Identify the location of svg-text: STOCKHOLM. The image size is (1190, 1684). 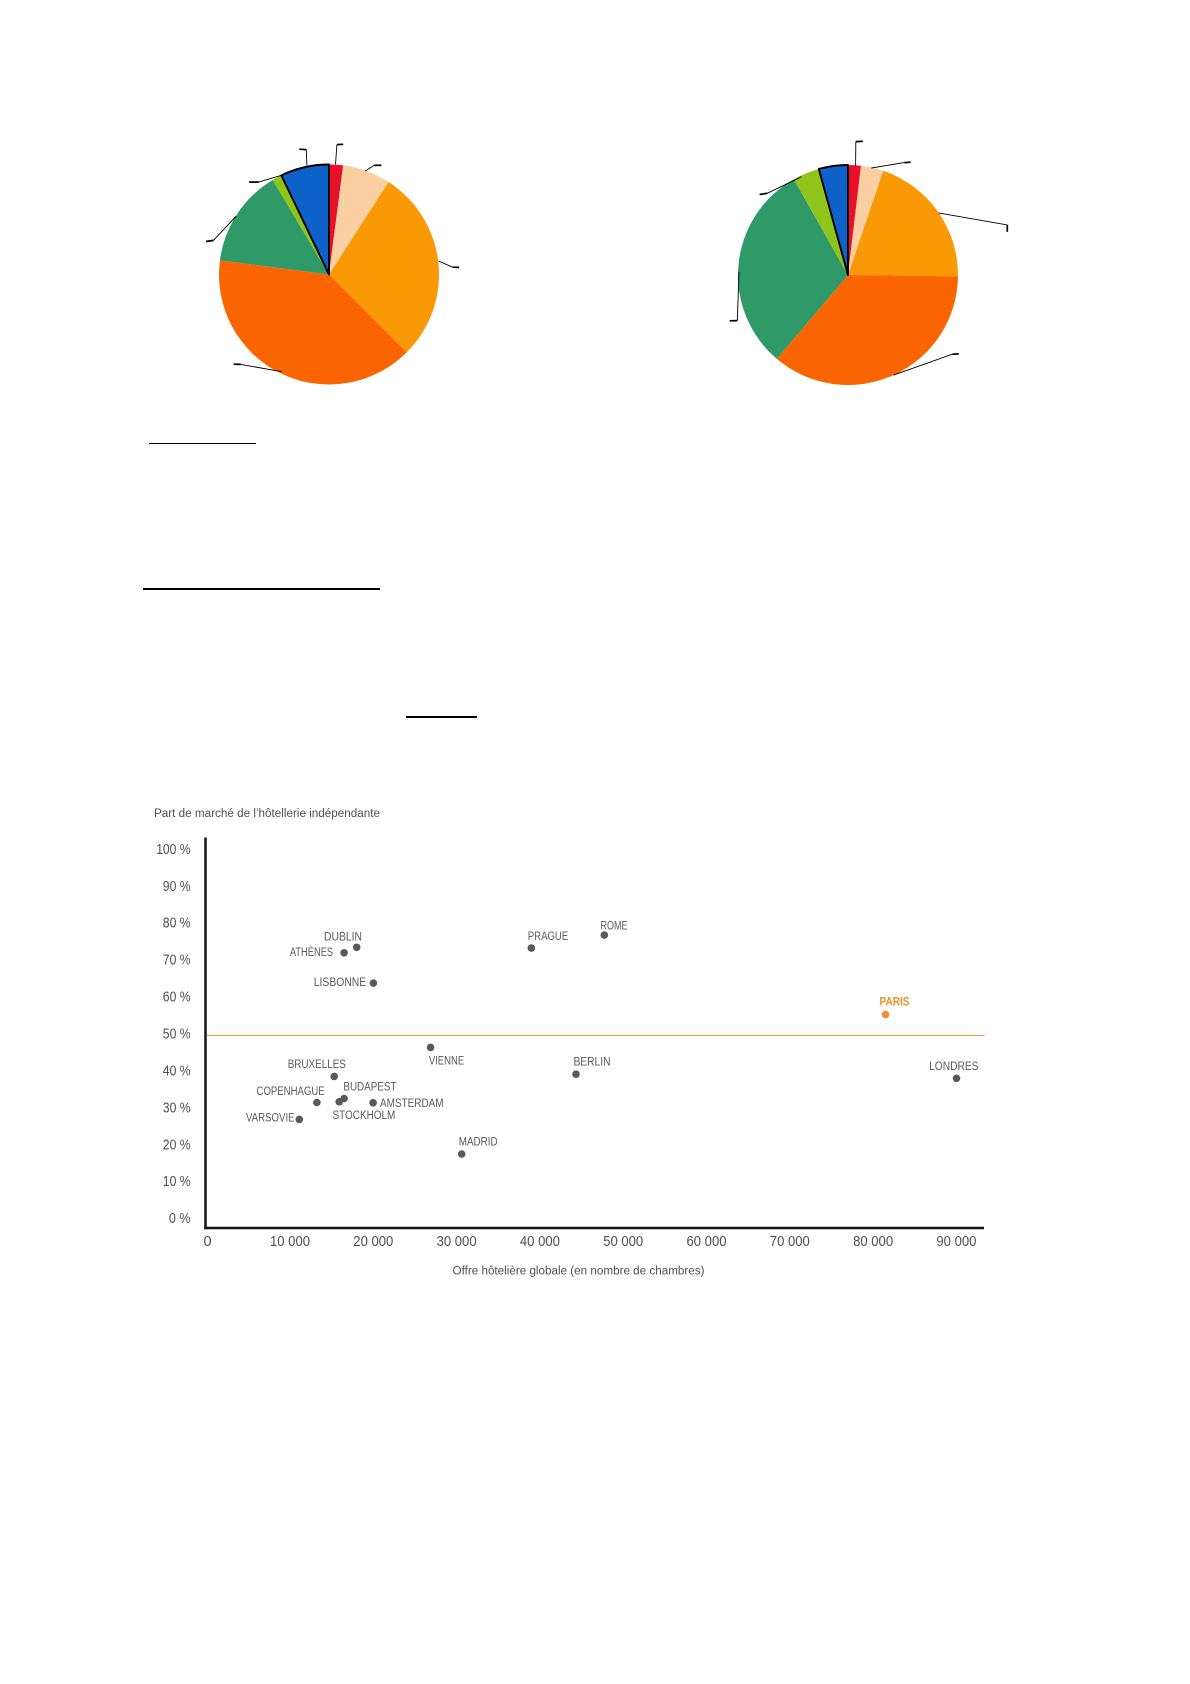
(364, 1116).